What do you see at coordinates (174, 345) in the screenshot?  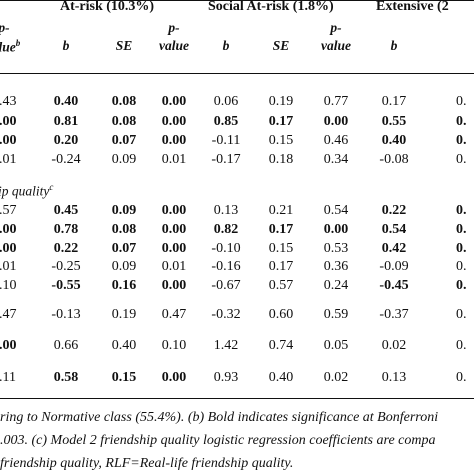 I see `cell-r10-c3: 0.10` at bounding box center [174, 345].